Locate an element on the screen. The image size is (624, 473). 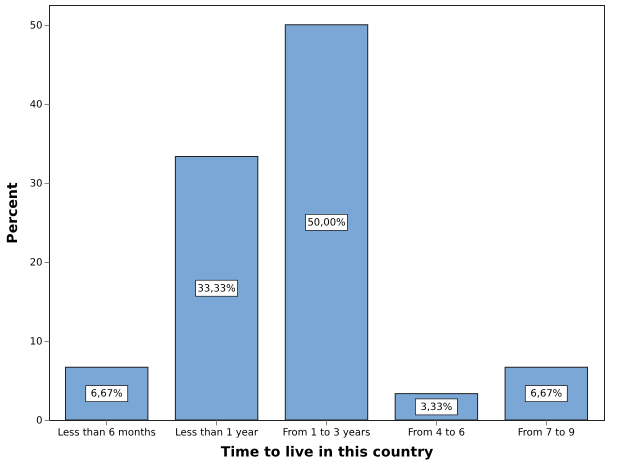
x-axis-title: Time to live in this country is located at coordinates (327, 452).